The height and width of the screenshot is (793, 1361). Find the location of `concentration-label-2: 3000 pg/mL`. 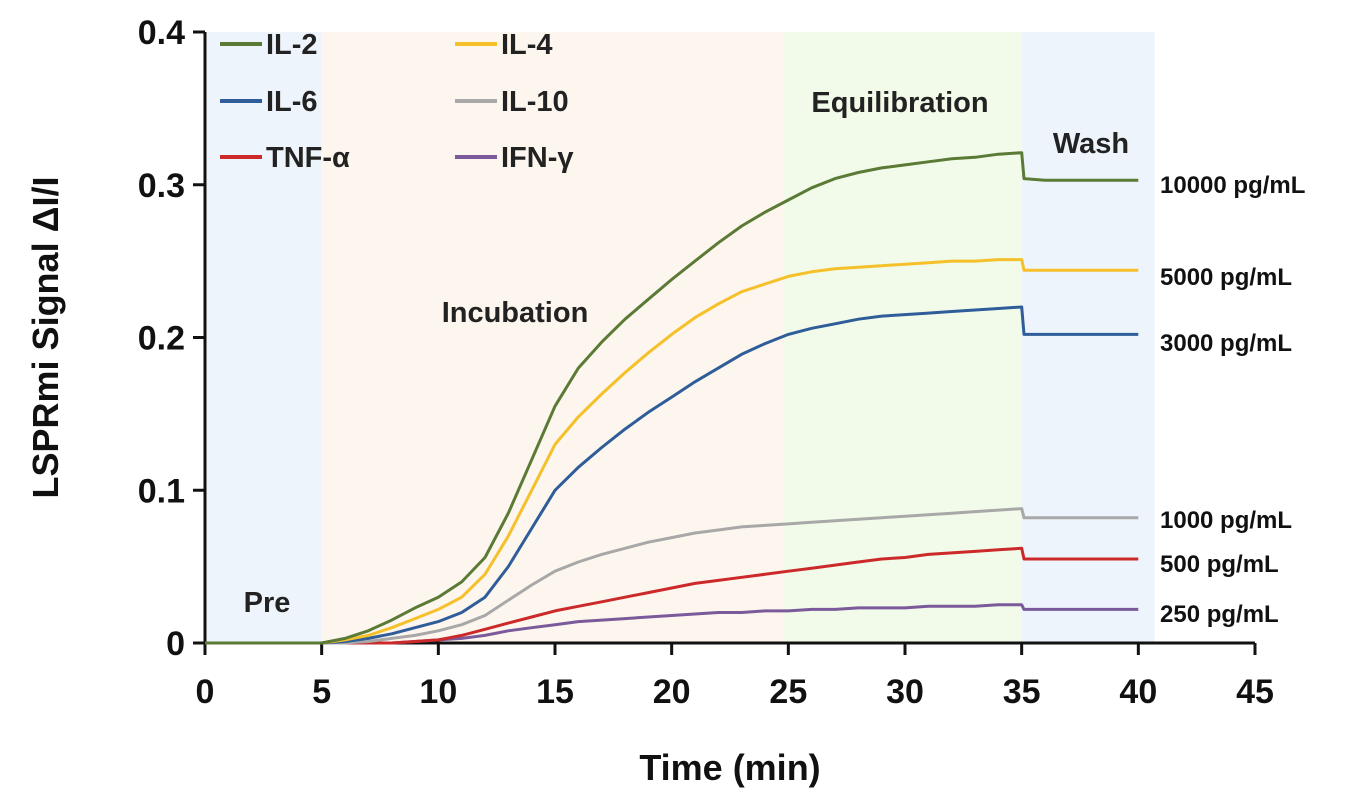

concentration-label-2: 3000 pg/mL is located at coordinates (1226, 343).